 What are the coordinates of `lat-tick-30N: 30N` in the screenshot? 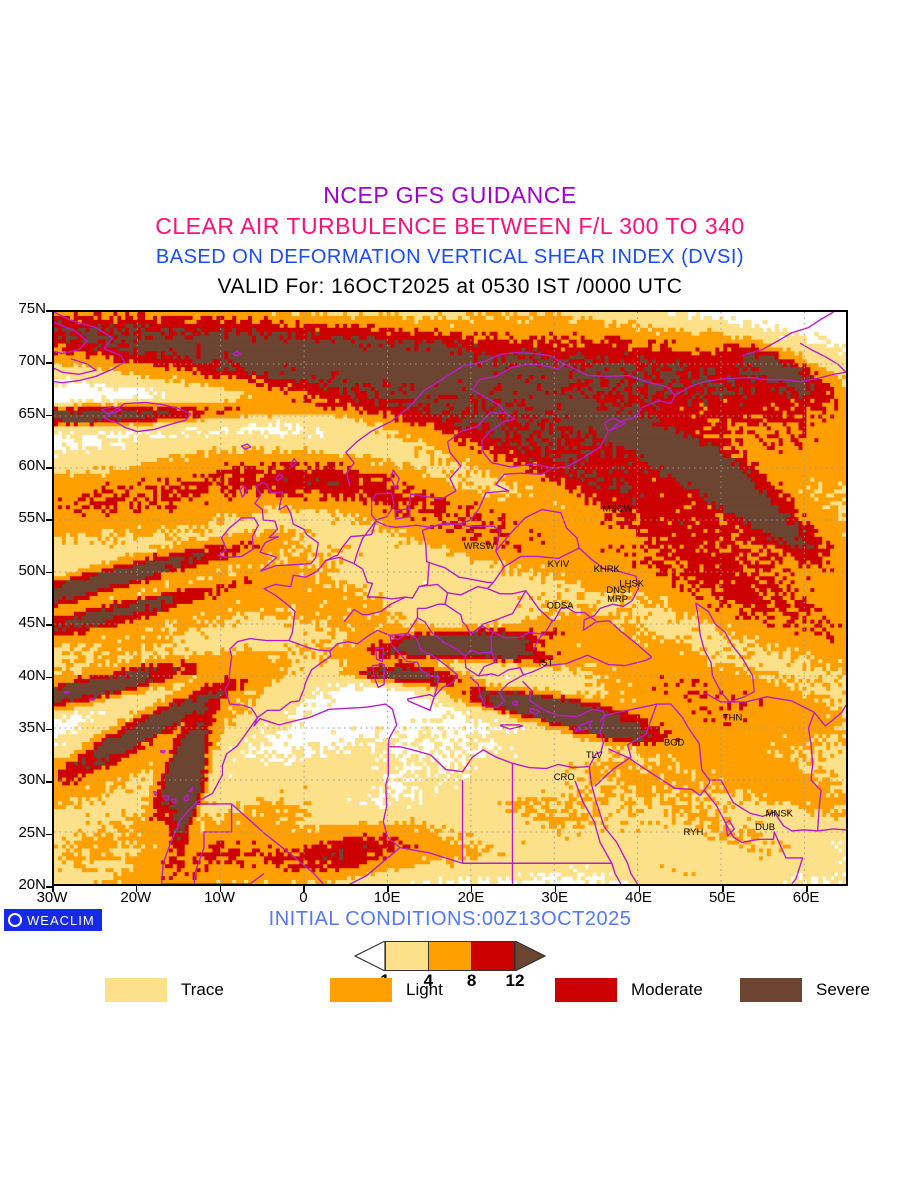 It's located at (32, 780).